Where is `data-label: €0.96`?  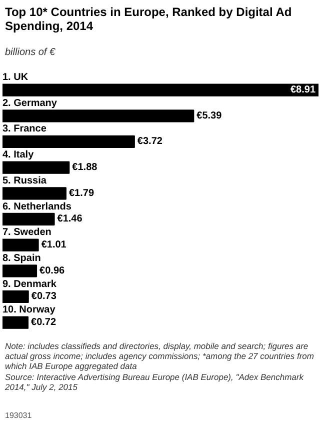 data-label: €0.96 is located at coordinates (53, 270).